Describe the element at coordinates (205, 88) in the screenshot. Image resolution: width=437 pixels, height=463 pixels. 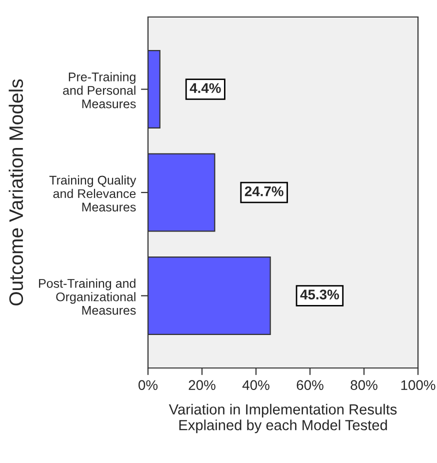
I see `data-label: 4.4%` at that location.